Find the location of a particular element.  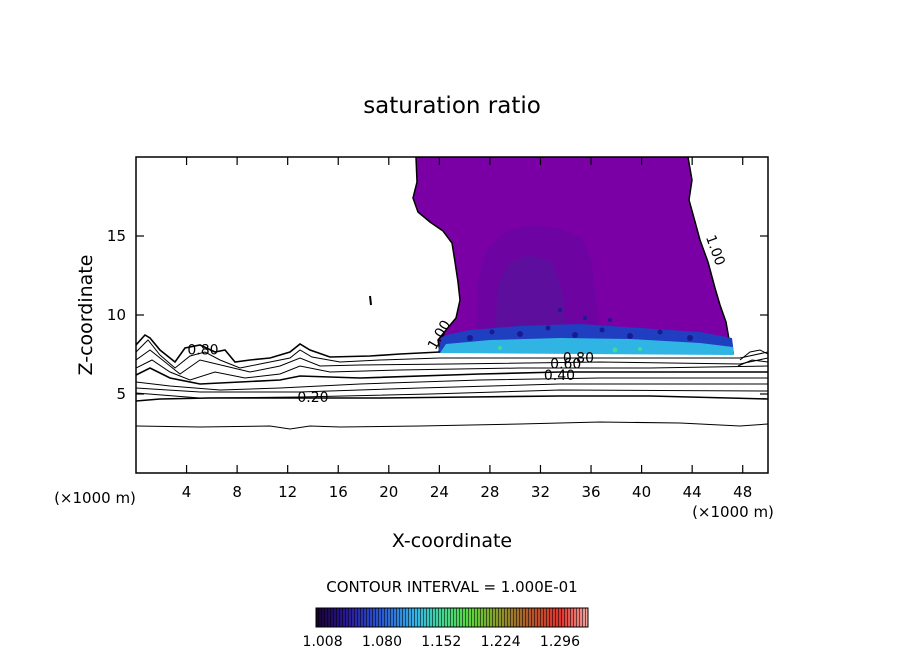

cloud-base-band-bright is located at coordinates (587, 346).